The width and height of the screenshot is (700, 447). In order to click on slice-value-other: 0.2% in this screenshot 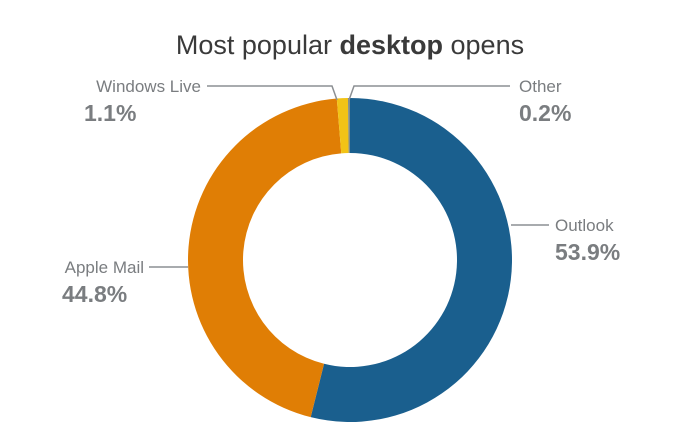, I will do `click(545, 113)`.